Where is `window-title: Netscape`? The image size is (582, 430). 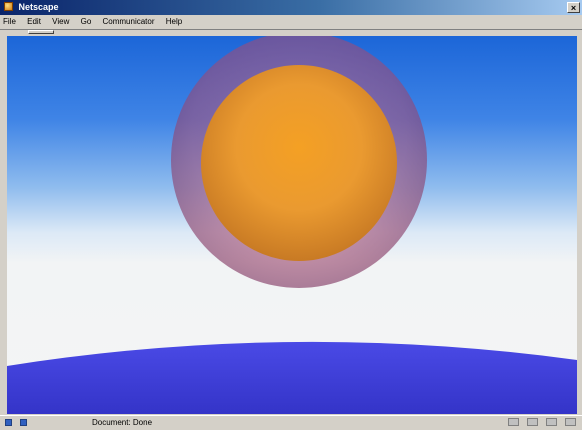 window-title: Netscape is located at coordinates (38, 7).